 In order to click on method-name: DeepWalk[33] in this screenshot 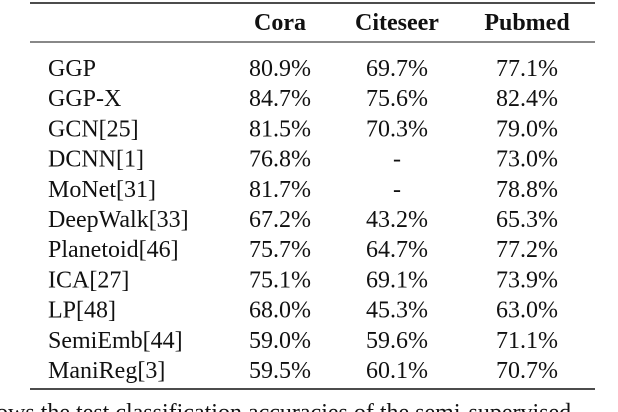, I will do `click(118, 220)`.